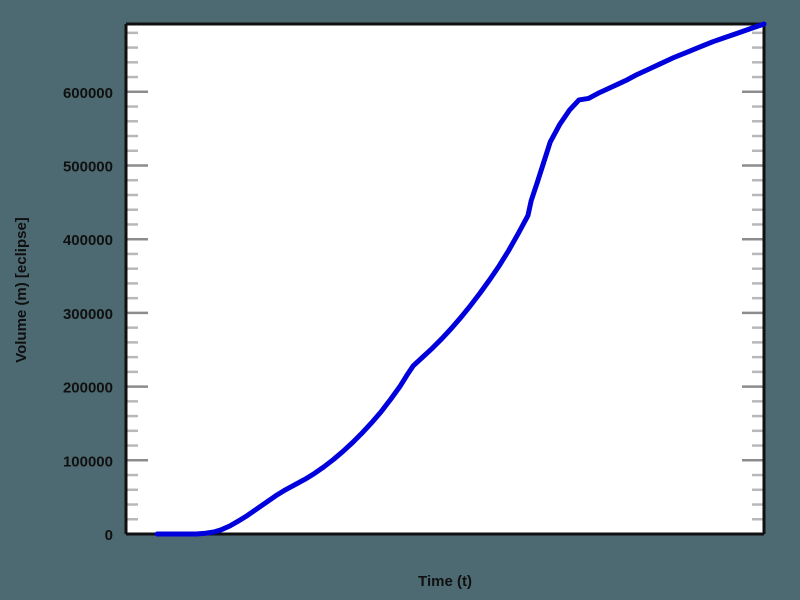  I want to click on y-tick-label: 0, so click(109, 535).